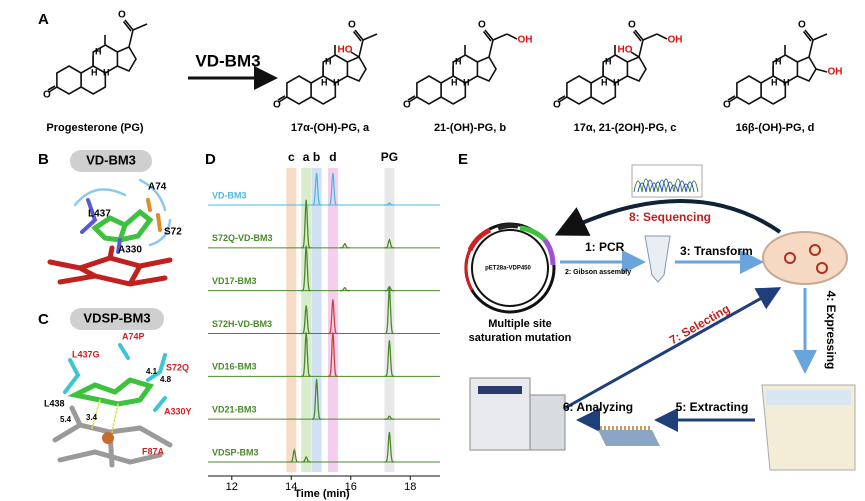 This screenshot has height=501, width=865. What do you see at coordinates (332, 157) in the screenshot?
I see `band-label: d` at bounding box center [332, 157].